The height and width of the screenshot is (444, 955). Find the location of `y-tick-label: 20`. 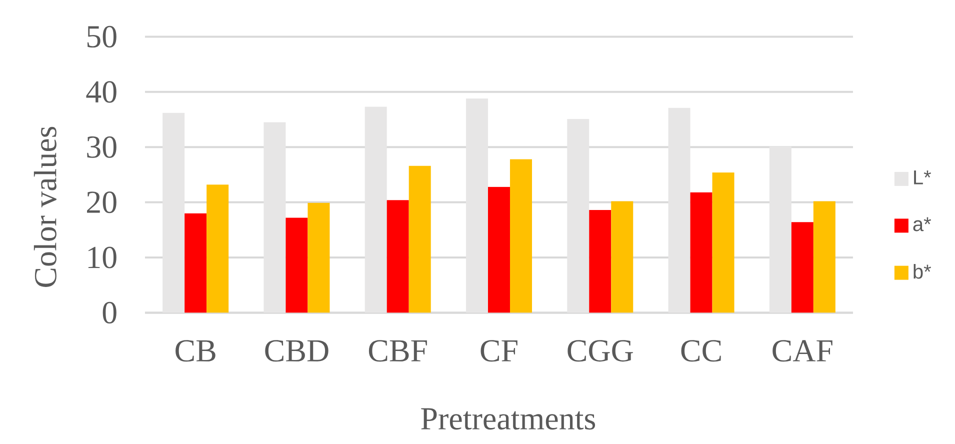

y-tick-label: 20 is located at coordinates (101, 203).